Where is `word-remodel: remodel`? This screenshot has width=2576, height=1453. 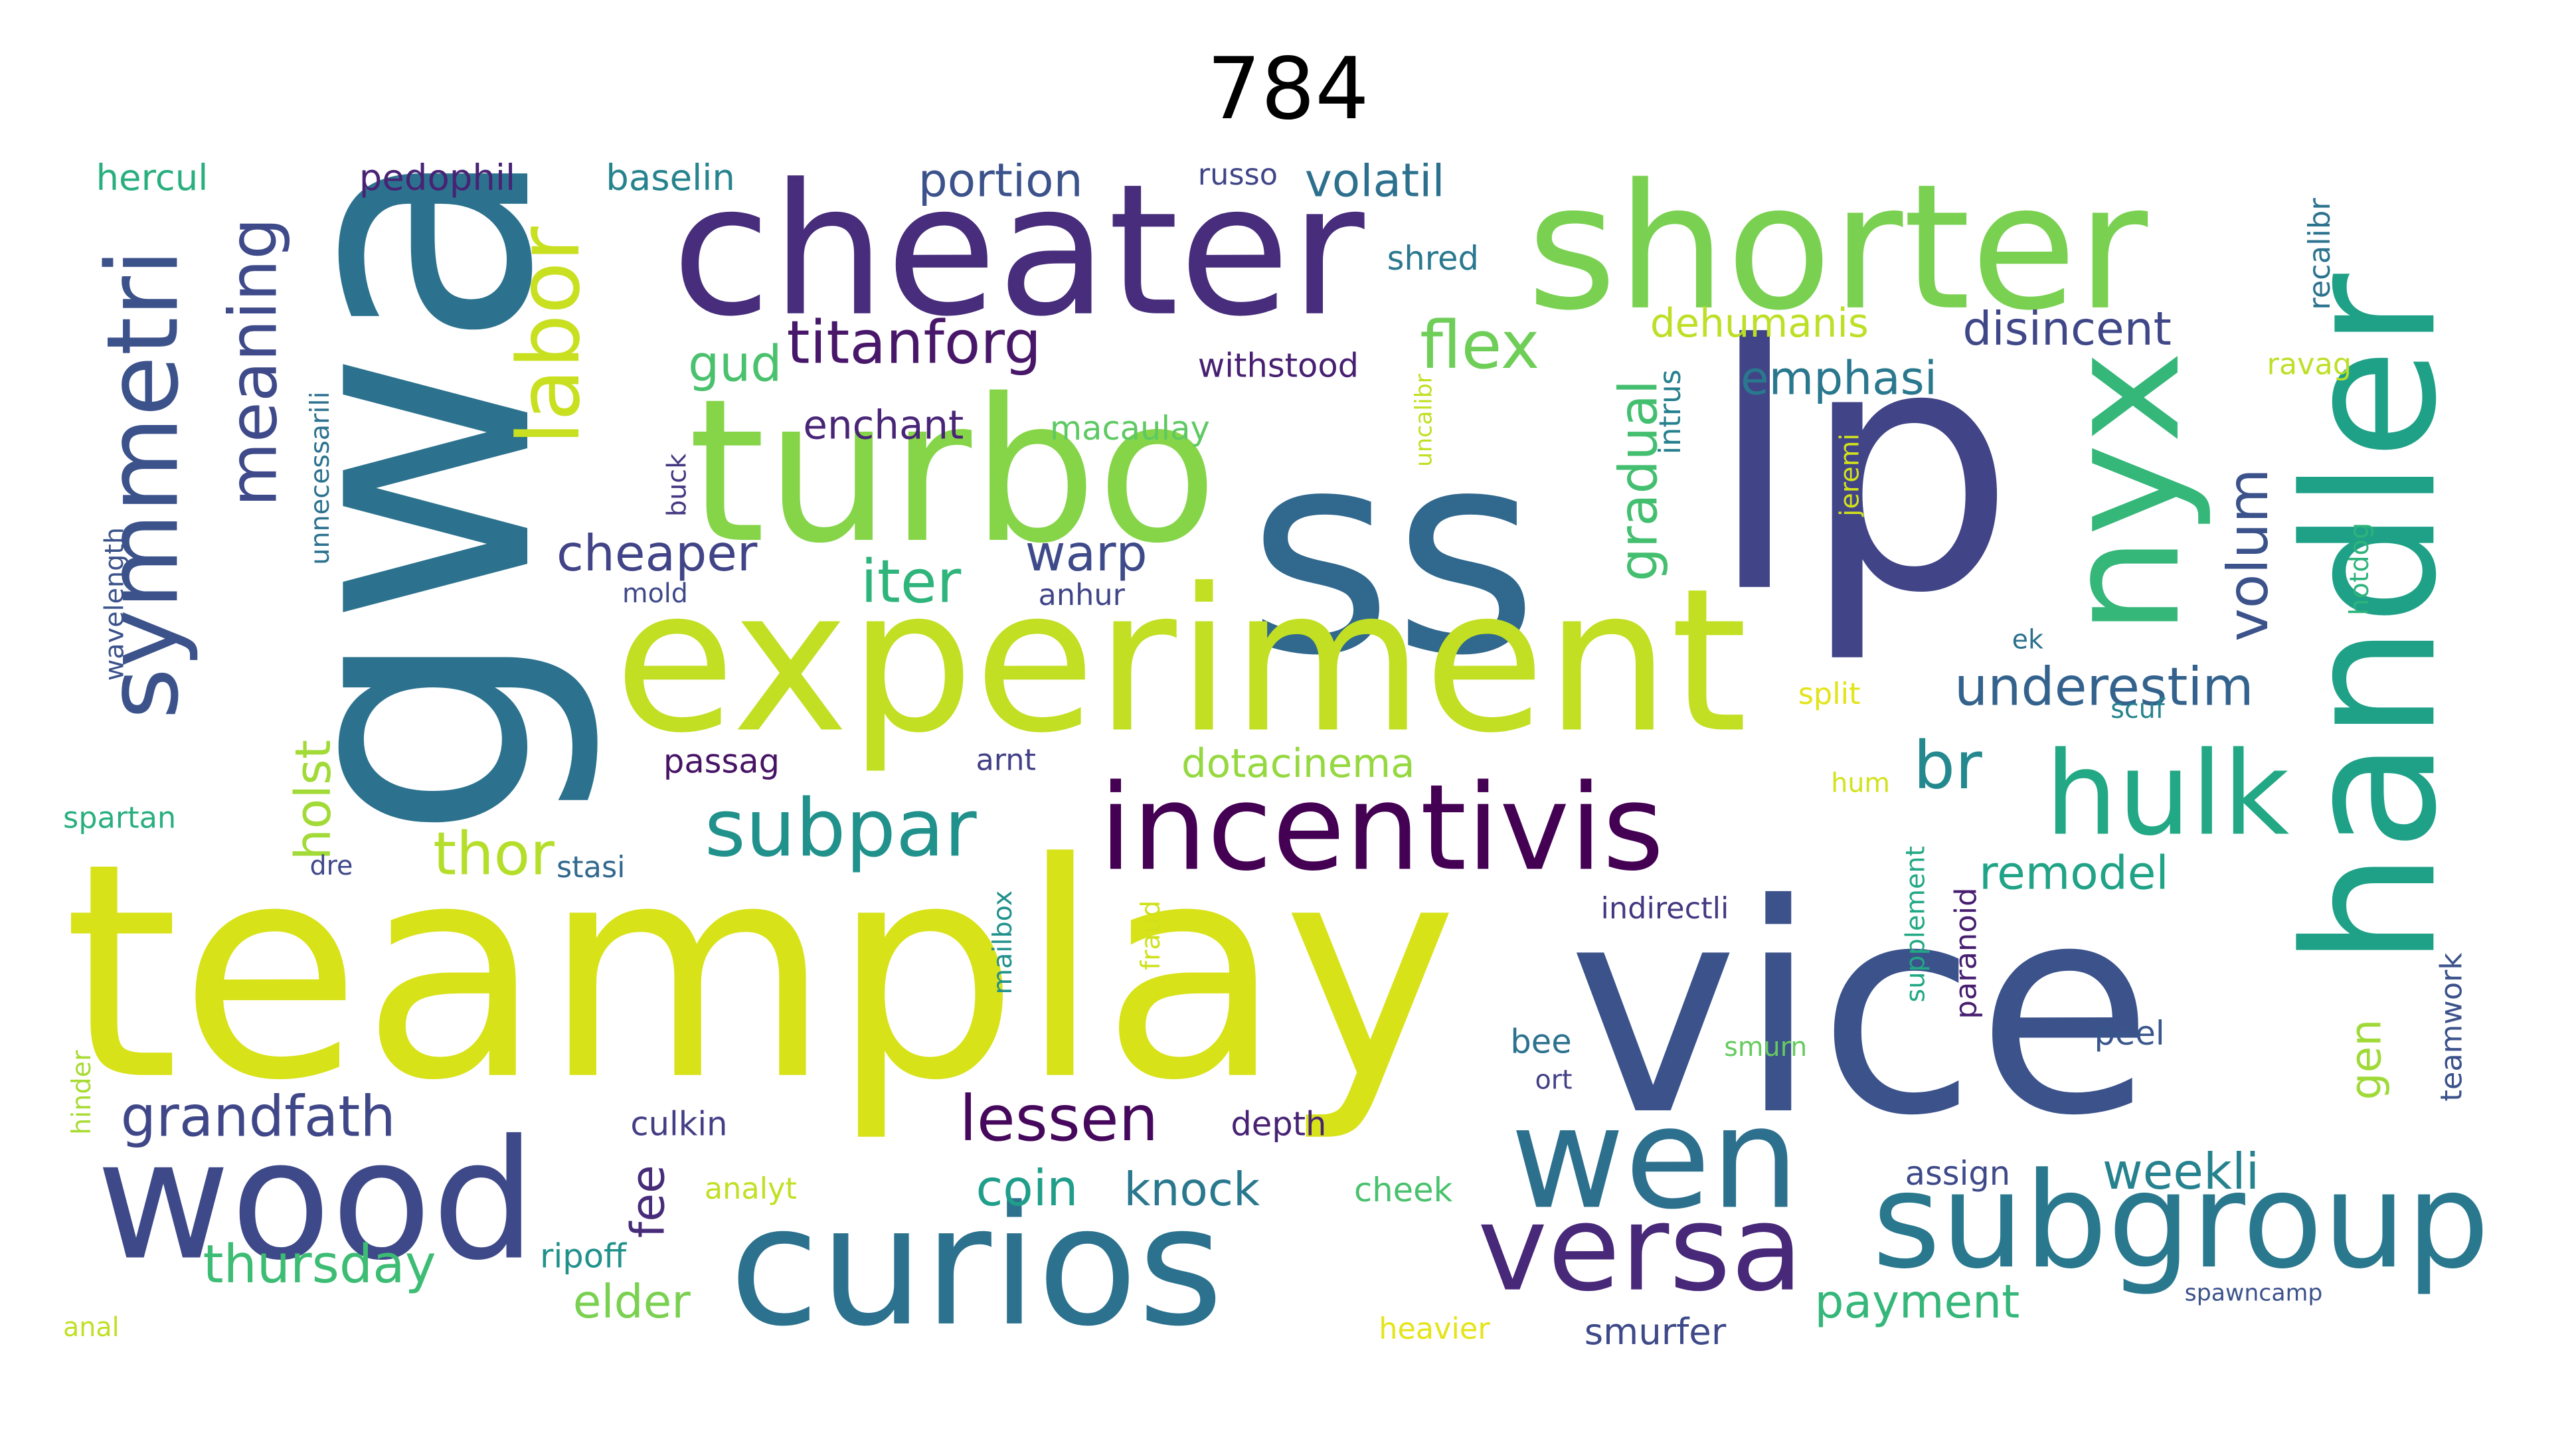
word-remodel: remodel is located at coordinates (2074, 873).